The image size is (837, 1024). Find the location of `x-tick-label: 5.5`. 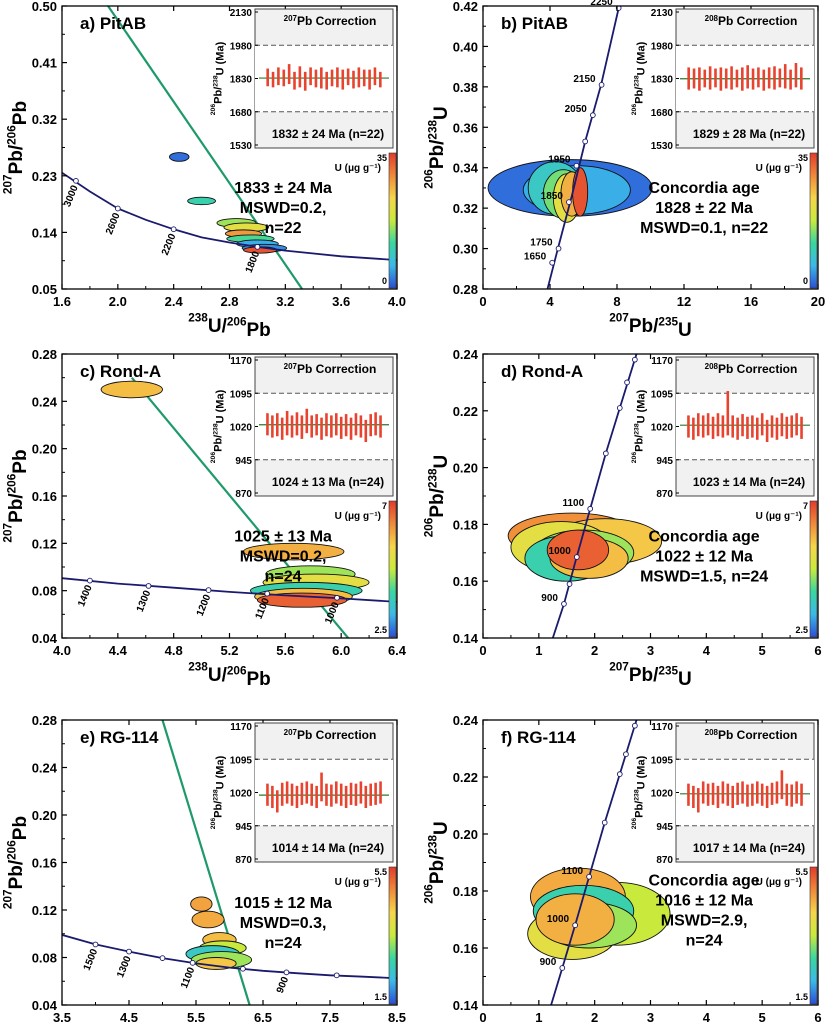

x-tick-label: 5.5 is located at coordinates (196, 1017).